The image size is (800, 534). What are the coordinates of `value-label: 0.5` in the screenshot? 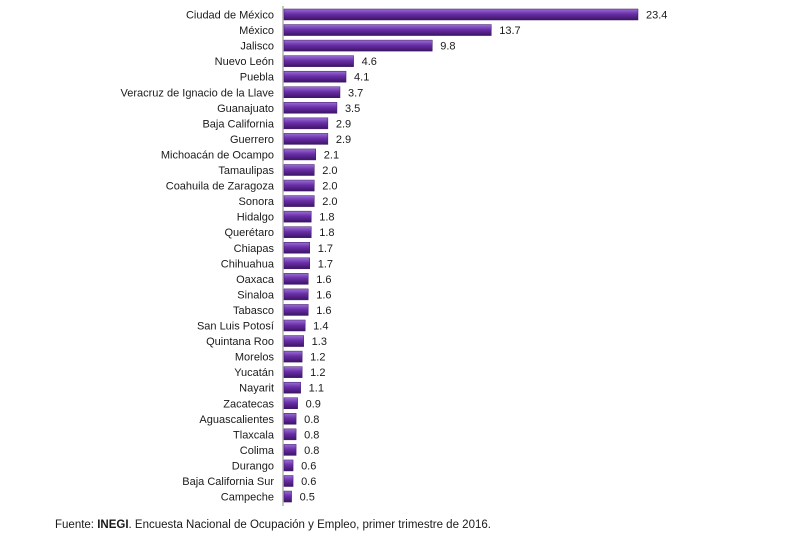 It's located at (307, 498).